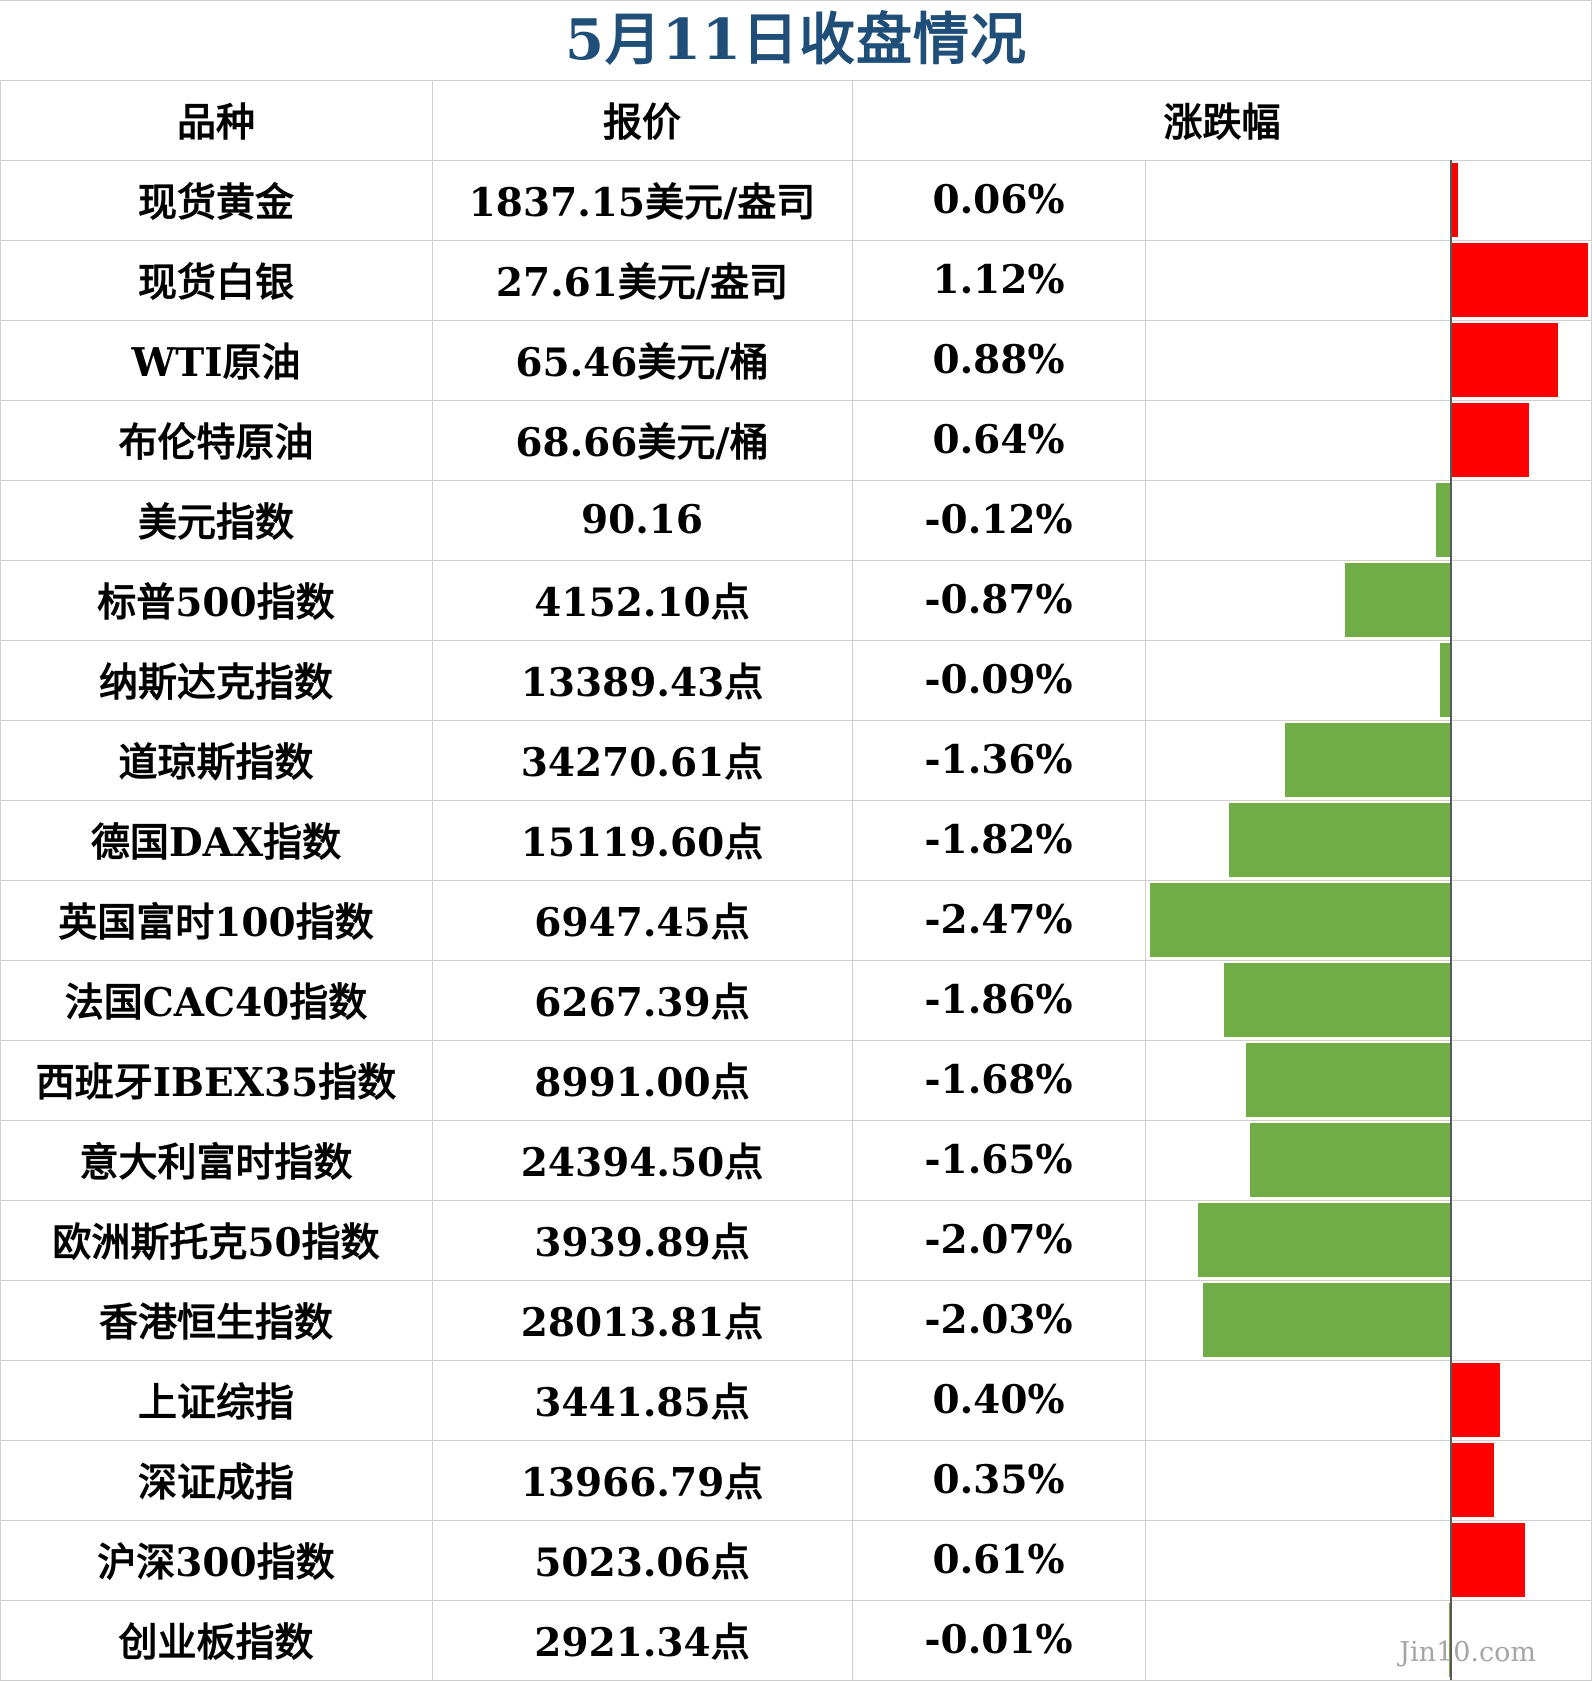 The width and height of the screenshot is (1592, 1682). I want to click on row-change-label: 0.64%, so click(998, 440).